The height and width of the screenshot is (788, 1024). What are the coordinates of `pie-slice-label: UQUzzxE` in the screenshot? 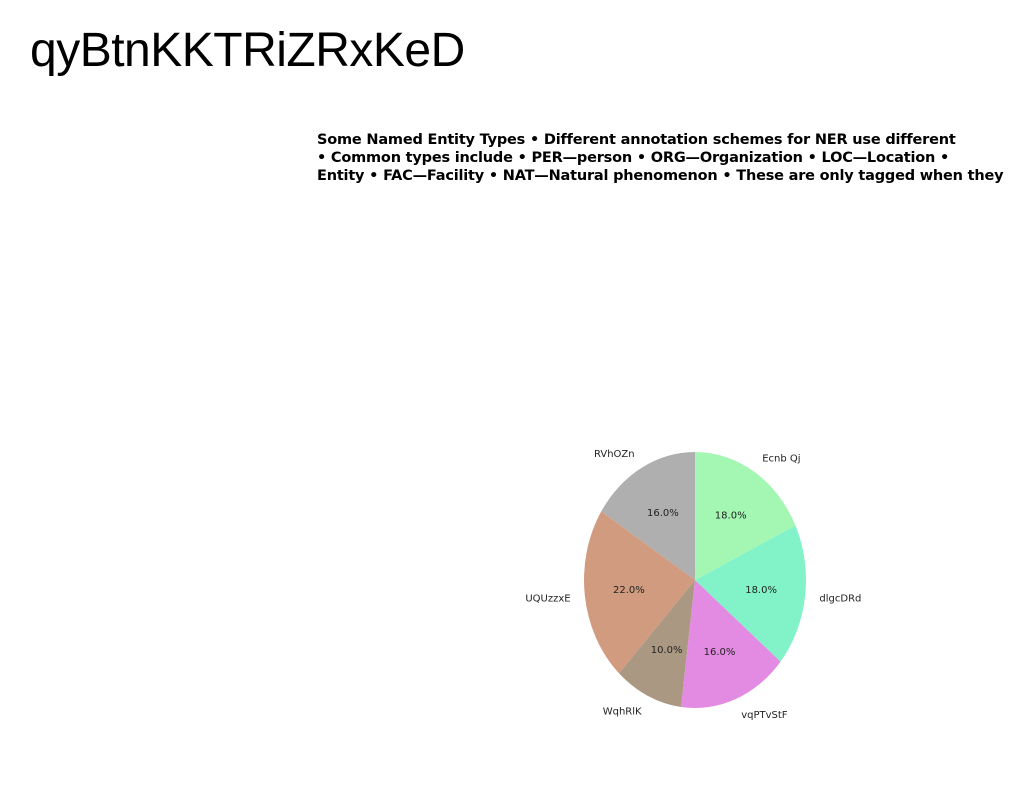 It's located at (547, 599).